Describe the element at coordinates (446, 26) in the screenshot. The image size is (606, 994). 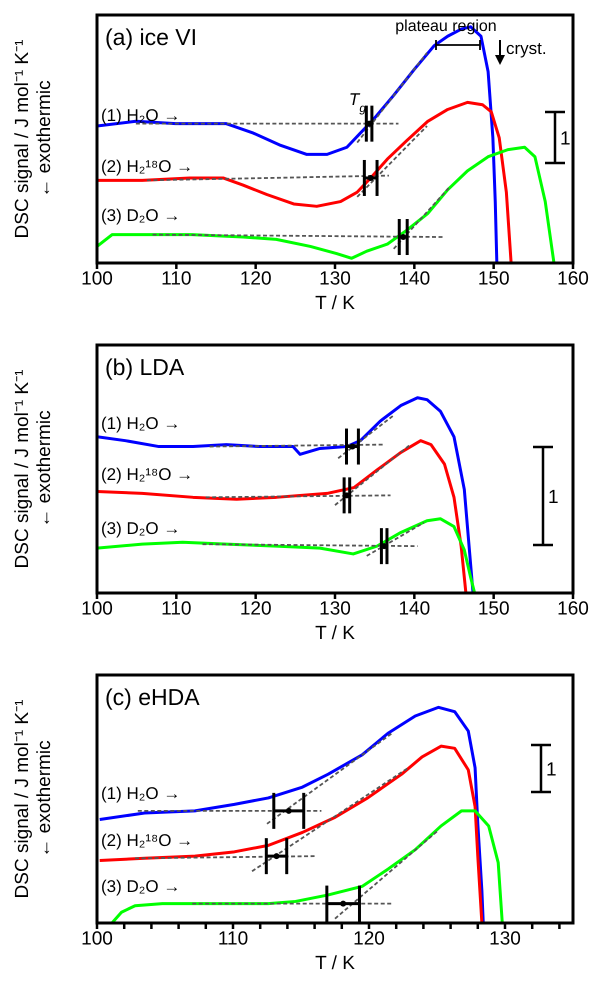
I see `annotation: plateau region` at that location.